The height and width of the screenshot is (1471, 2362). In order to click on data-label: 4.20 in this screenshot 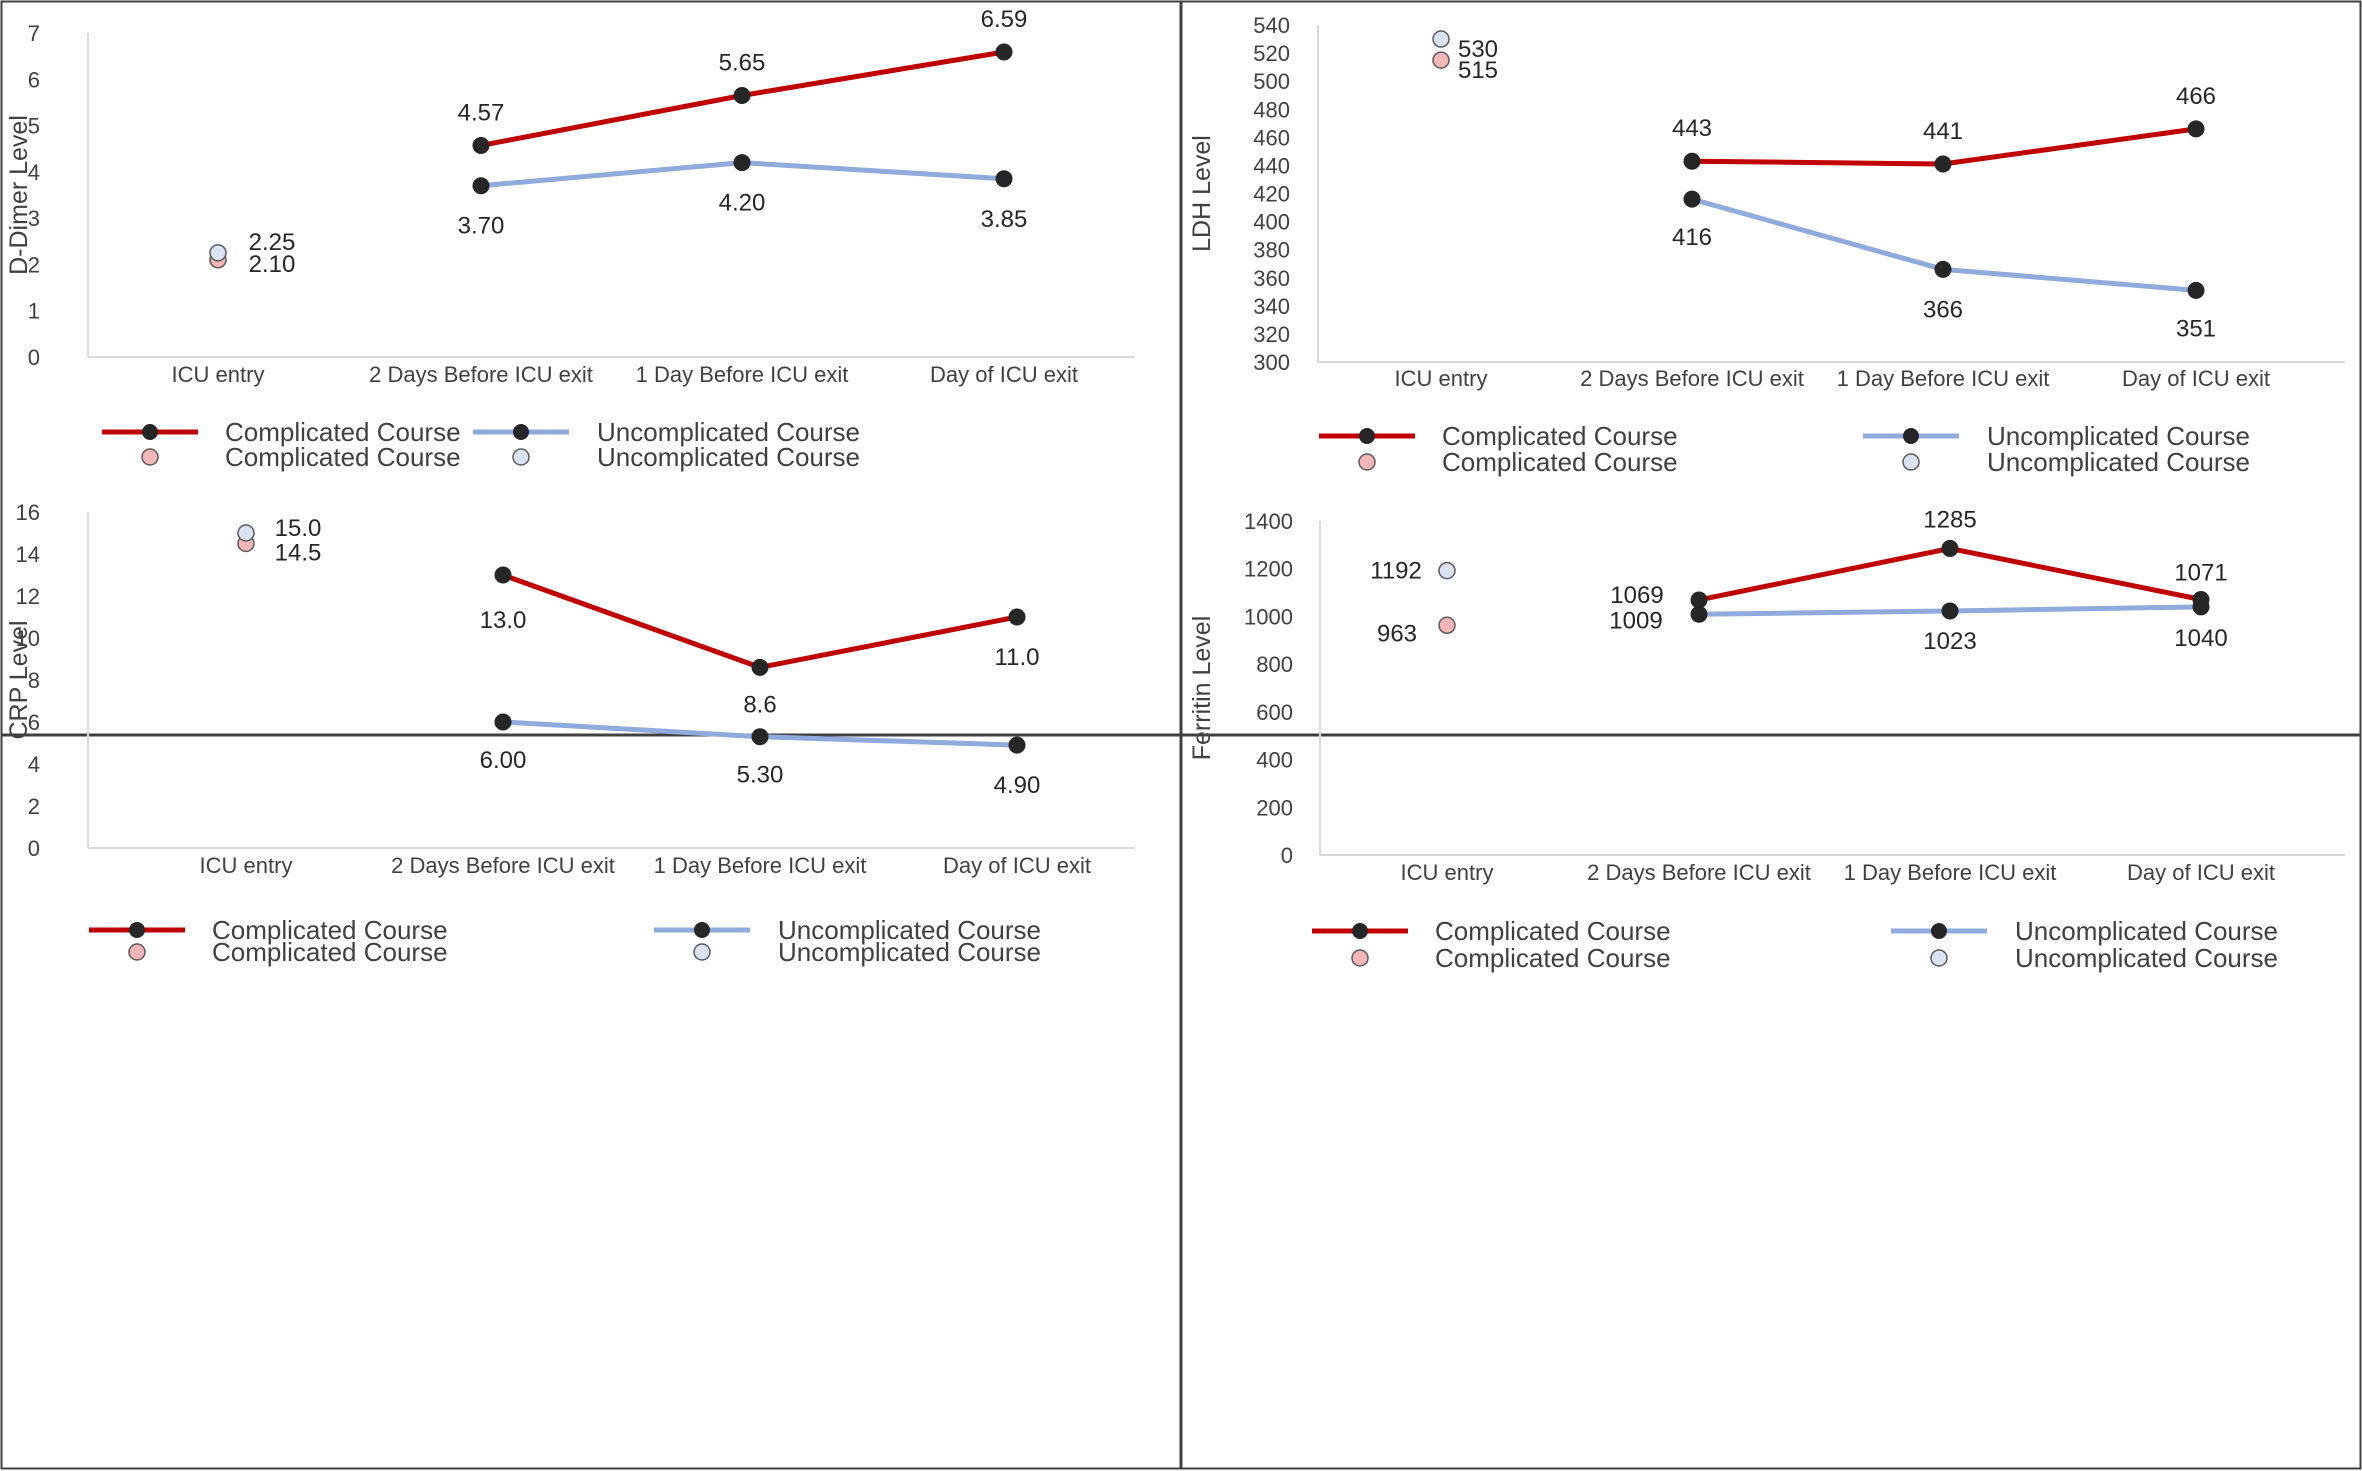, I will do `click(742, 203)`.